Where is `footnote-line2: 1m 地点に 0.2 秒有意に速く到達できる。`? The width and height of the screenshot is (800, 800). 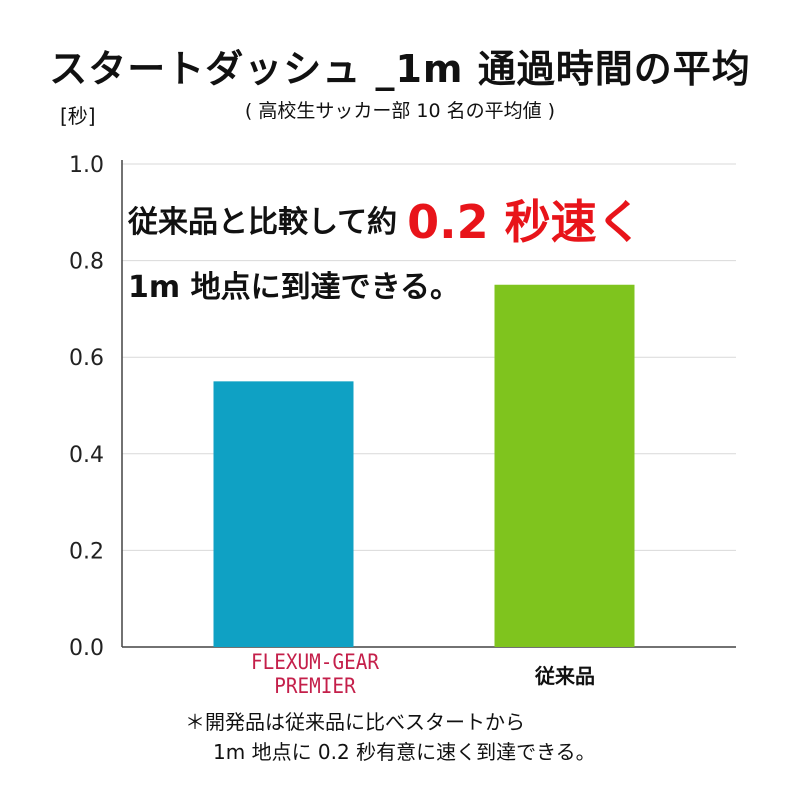 footnote-line2: 1m 地点に 0.2 秒有意に速く到達できる。 is located at coordinates (404, 752).